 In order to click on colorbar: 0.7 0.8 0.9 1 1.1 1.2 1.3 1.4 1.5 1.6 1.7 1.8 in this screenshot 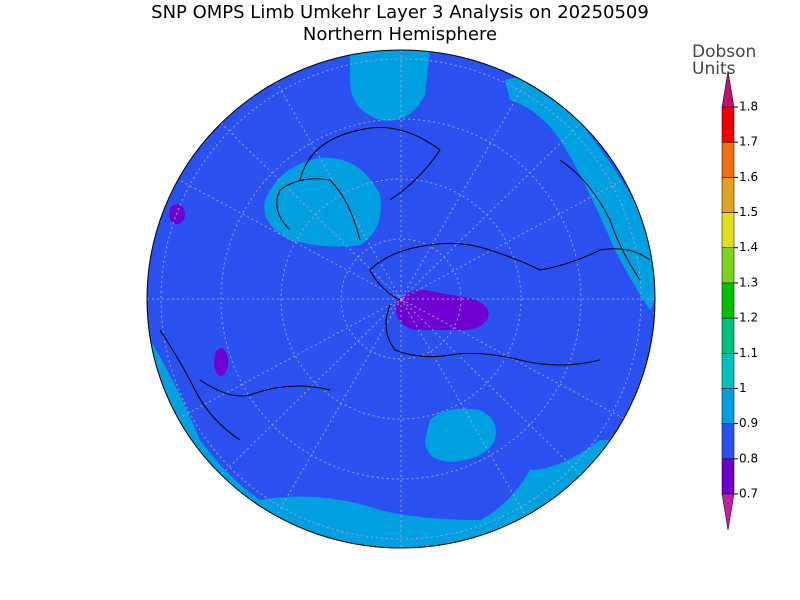, I will do `click(739, 300)`.